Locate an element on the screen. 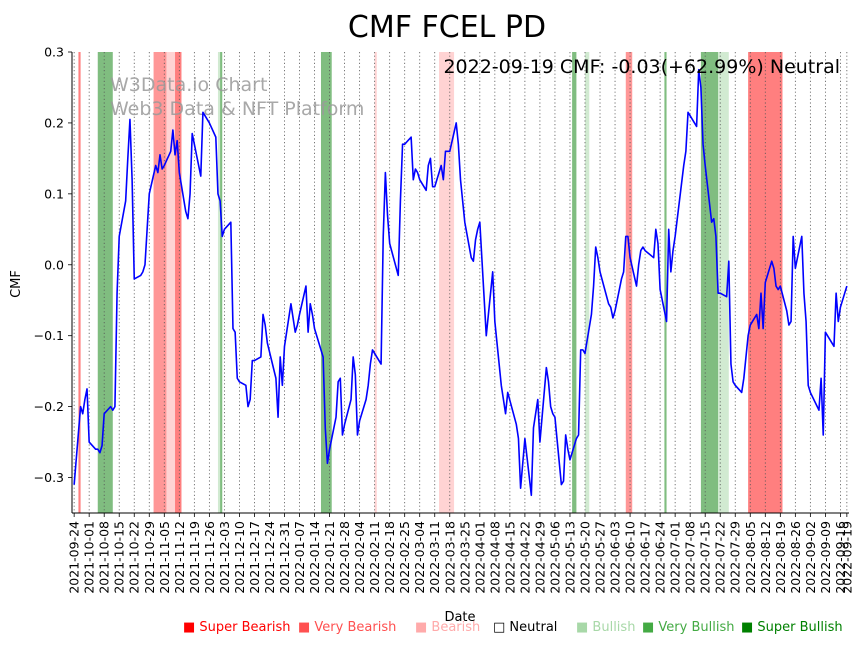 This screenshot has width=867, height=646. watermark: W3Data.io Chart Web3 Data & NFT Platform is located at coordinates (237, 97).